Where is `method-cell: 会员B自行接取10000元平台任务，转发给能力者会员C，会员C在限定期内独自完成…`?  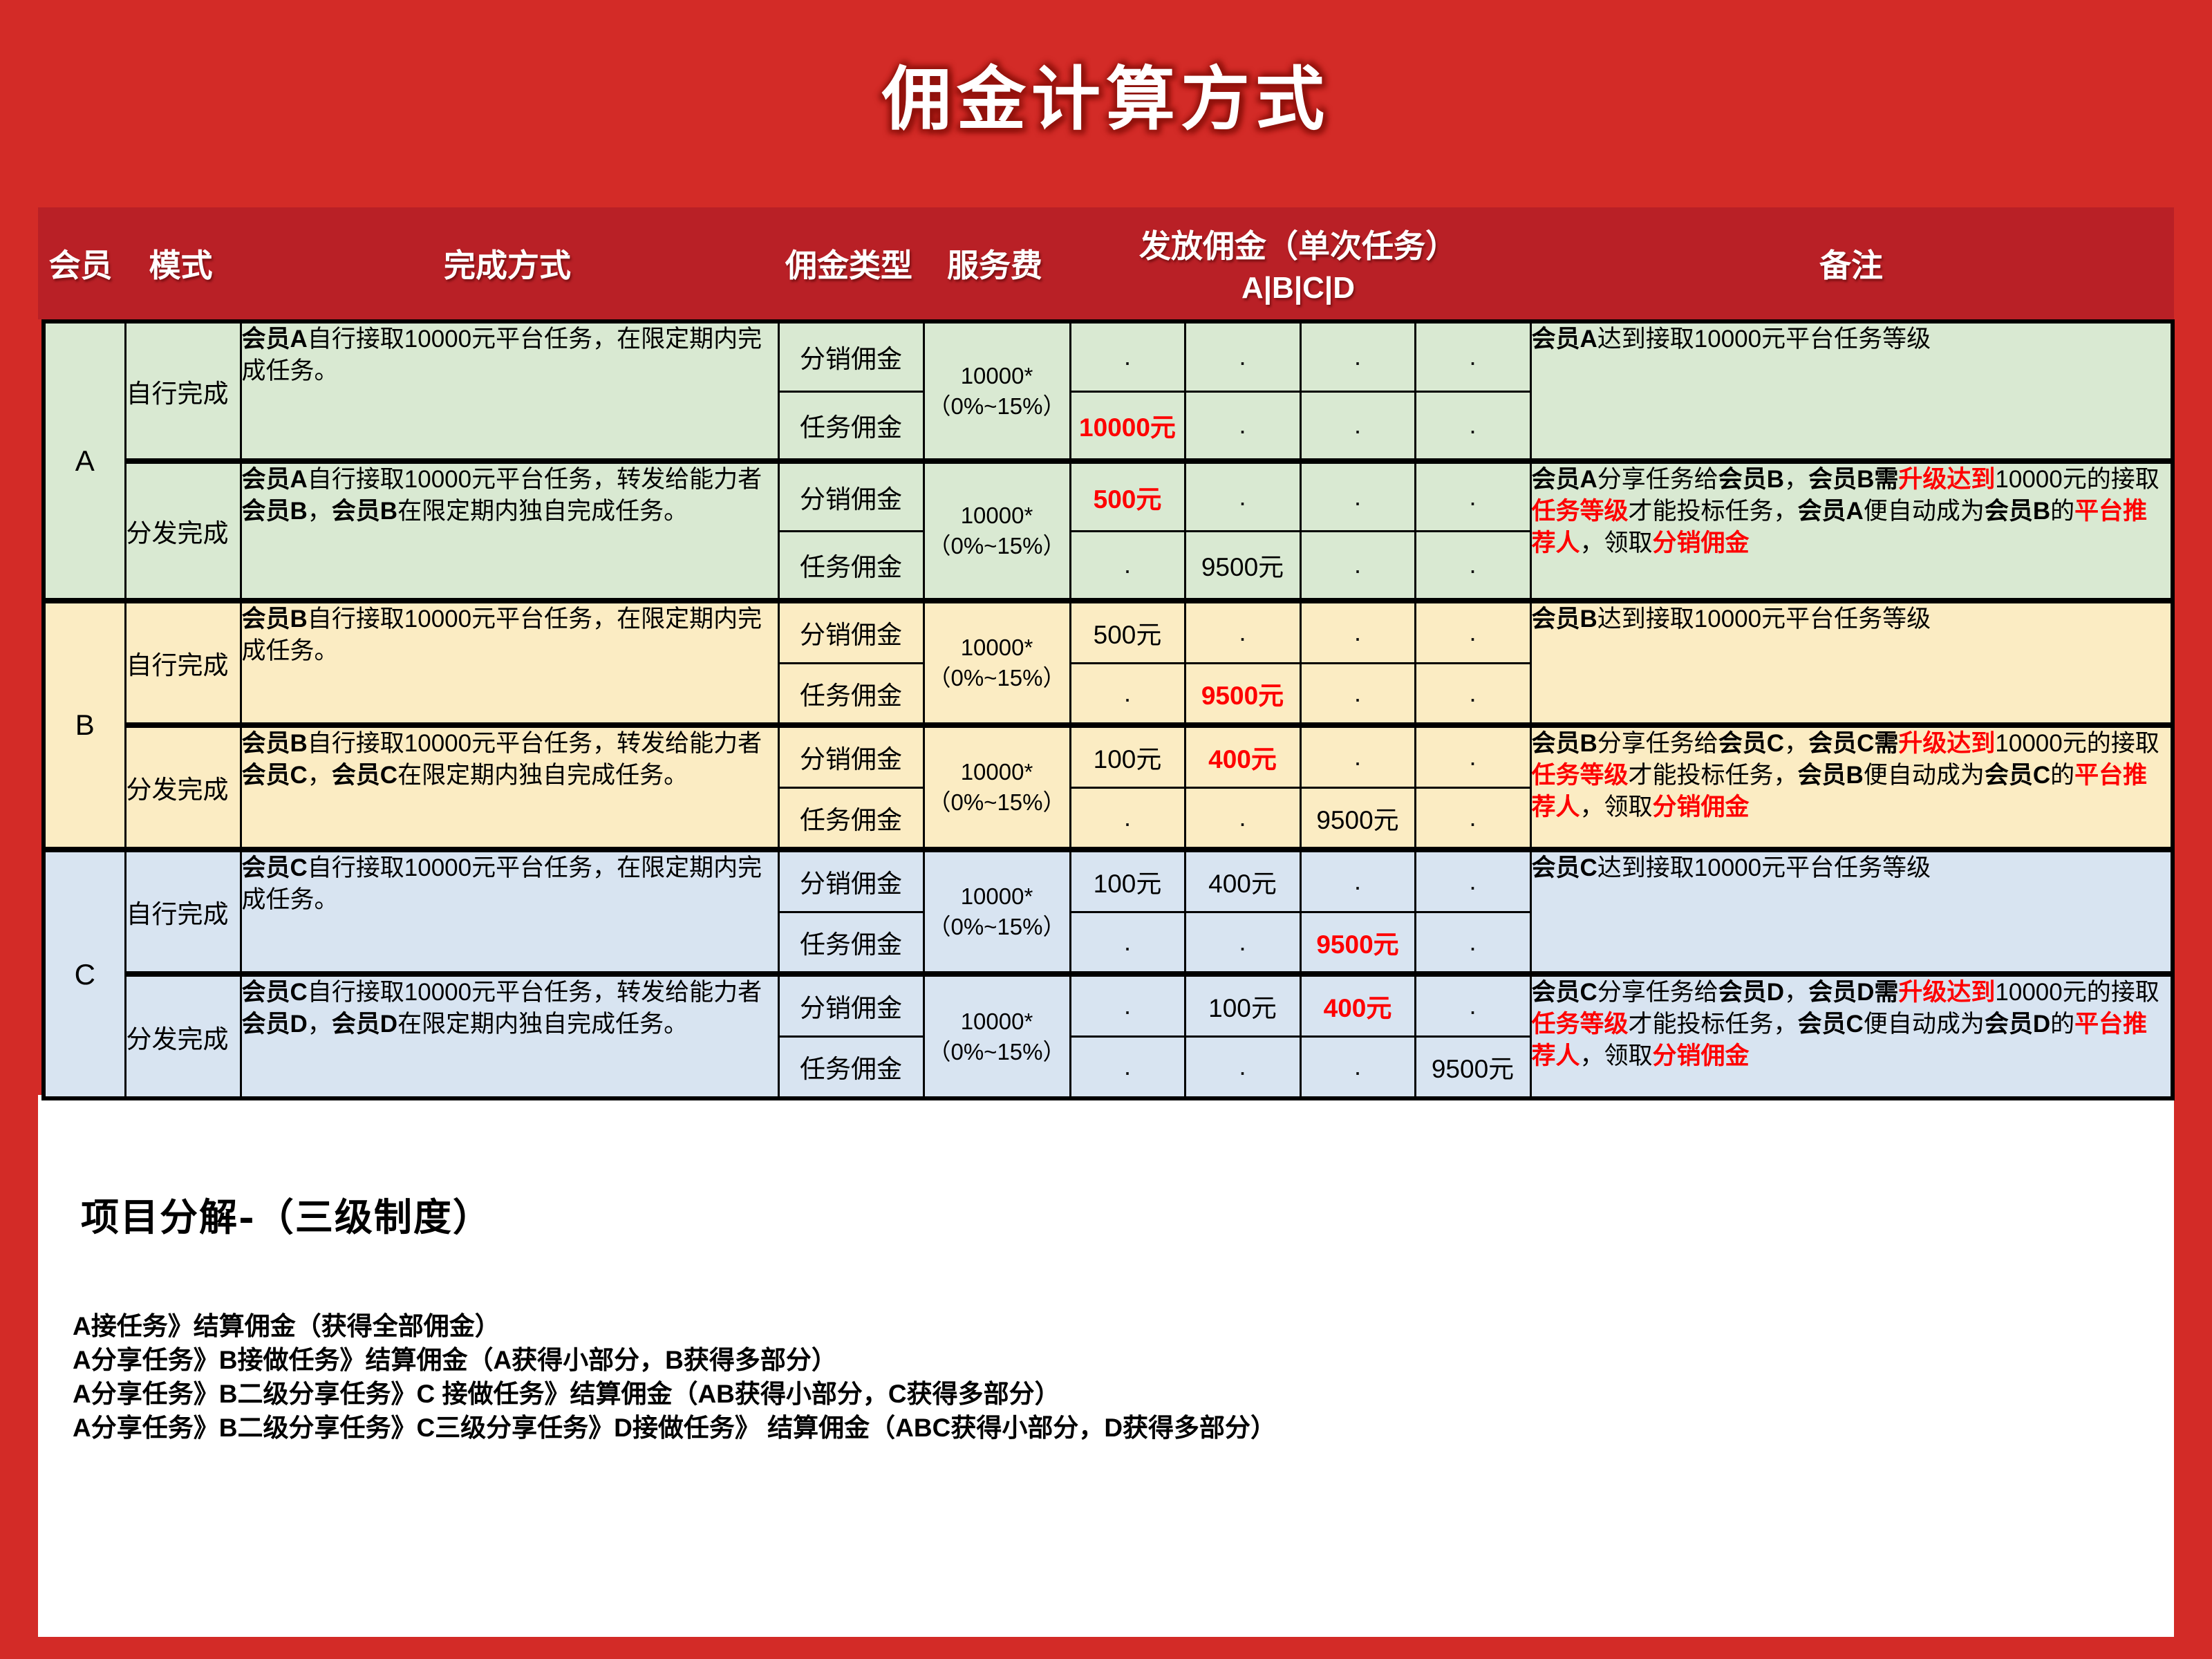
method-cell: 会员B自行接取10000元平台任务，转发给能力者会员C，会员C在限定期内独自完成… is located at coordinates (509, 786).